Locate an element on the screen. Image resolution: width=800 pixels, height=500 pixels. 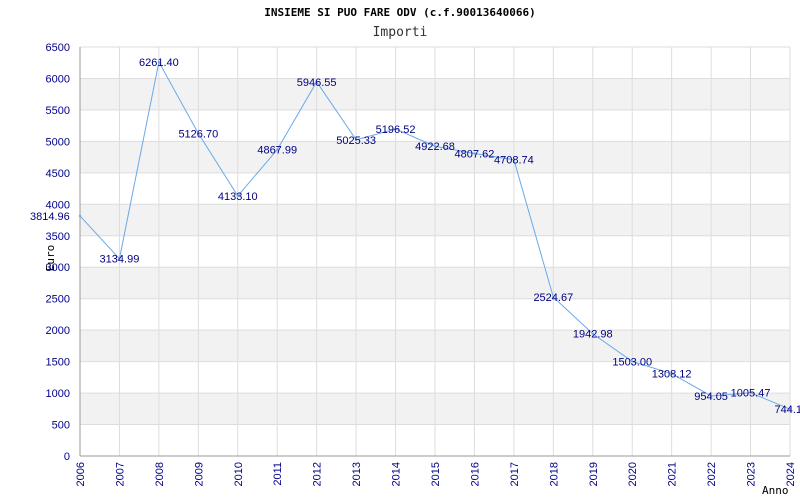
data-label: 3134.99 is located at coordinates (120, 260).